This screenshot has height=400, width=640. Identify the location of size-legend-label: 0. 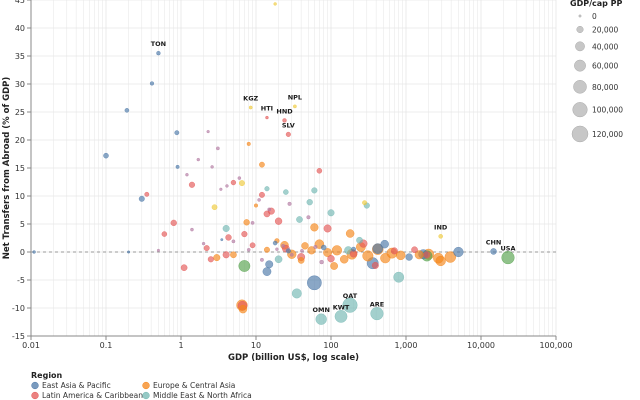
(594, 16).